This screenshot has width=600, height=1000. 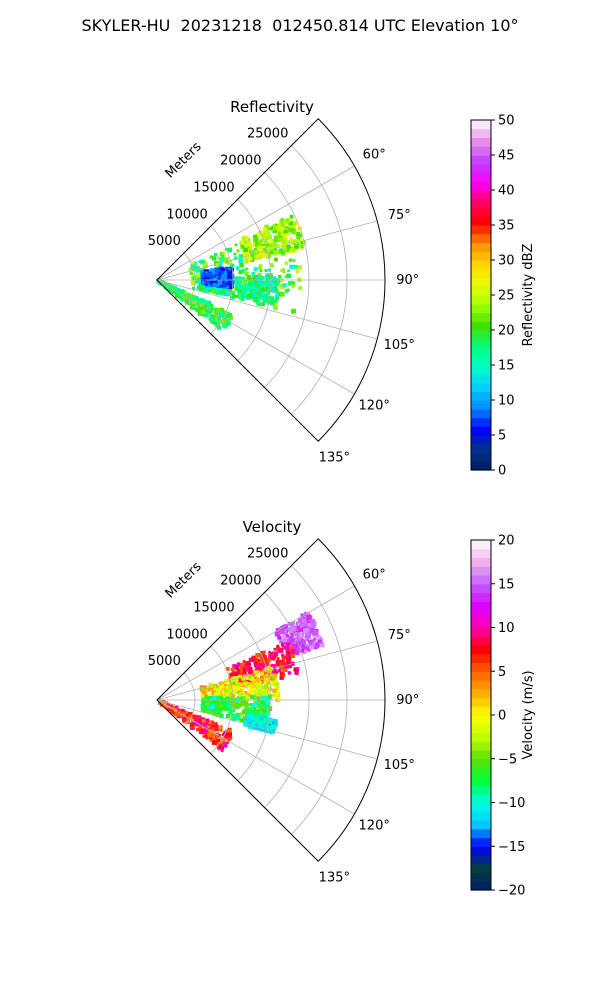 I want to click on azimuth-tick-label: 75°, so click(x=399, y=215).